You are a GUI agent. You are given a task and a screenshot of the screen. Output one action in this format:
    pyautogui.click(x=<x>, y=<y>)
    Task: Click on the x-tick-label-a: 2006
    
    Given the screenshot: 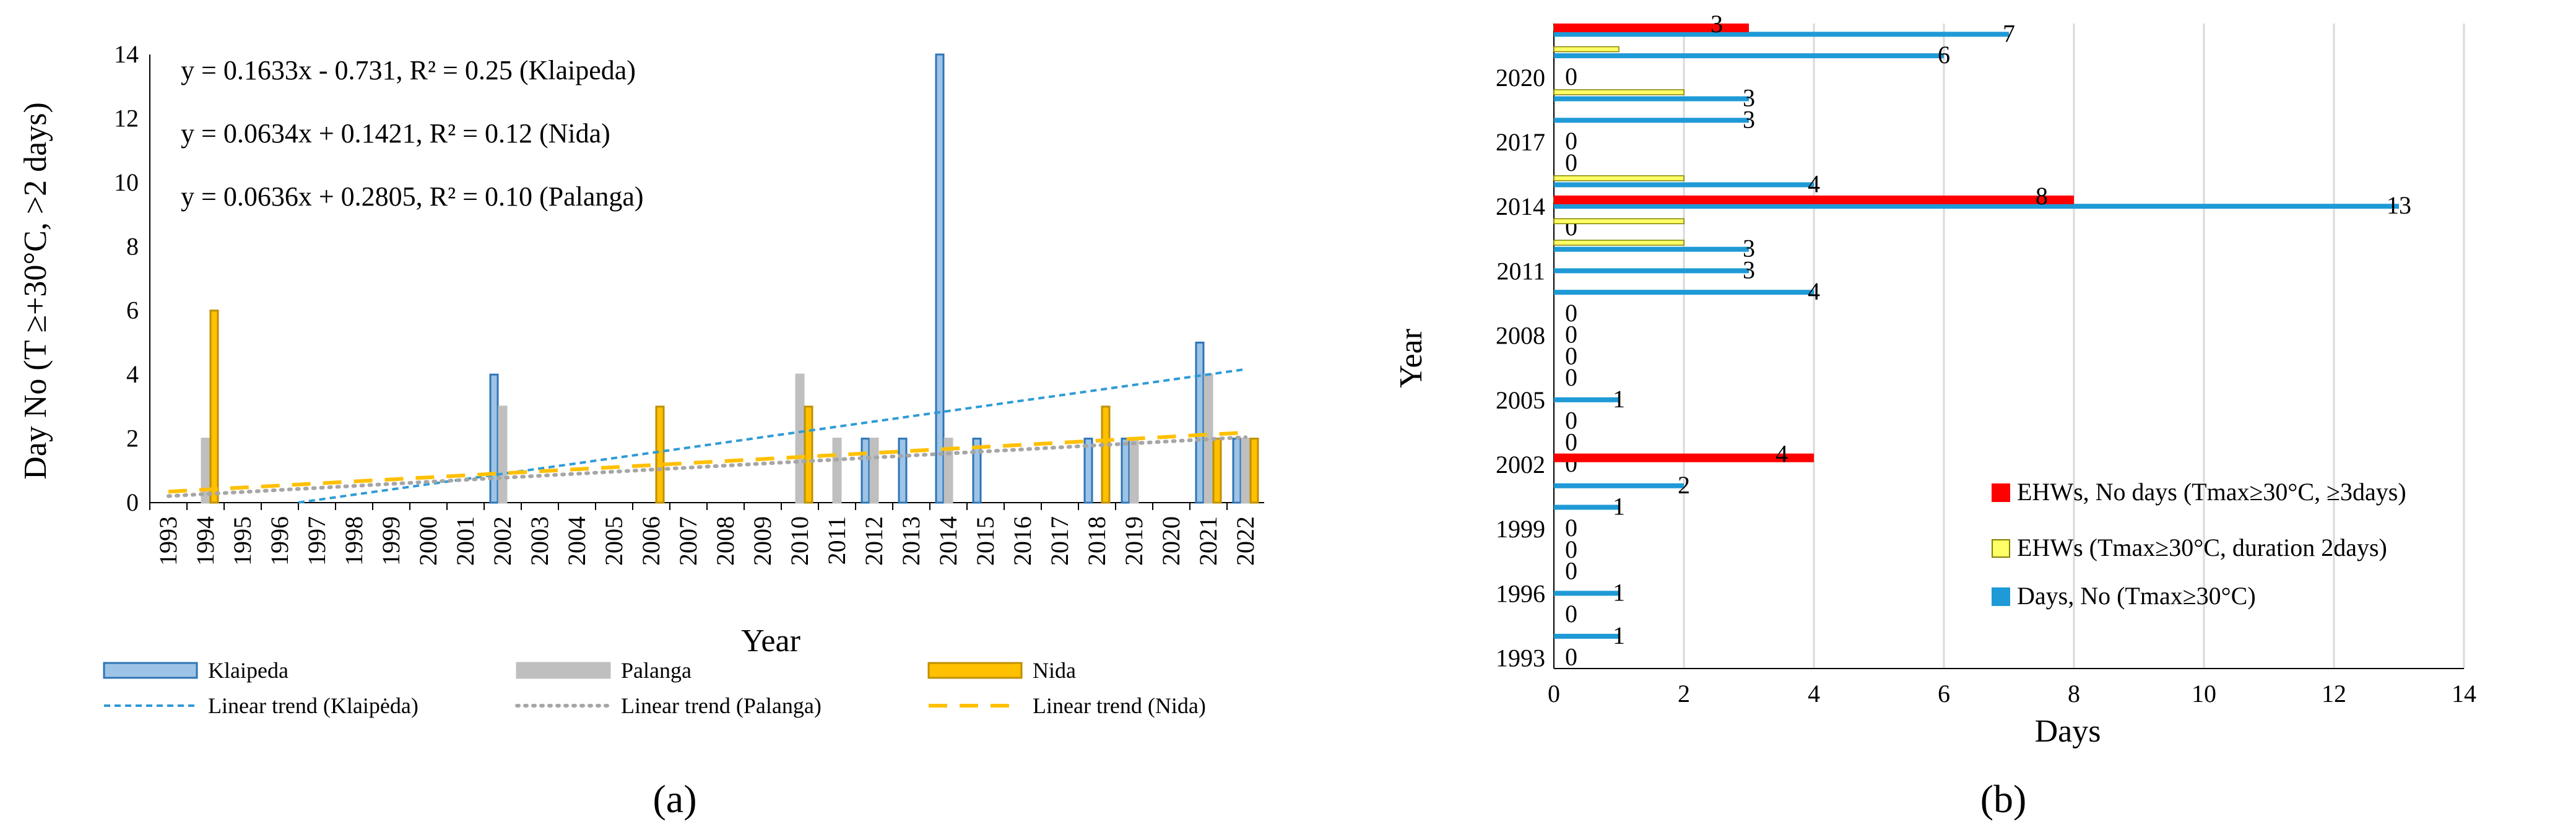 What is the action you would take?
    pyautogui.click(x=651, y=541)
    